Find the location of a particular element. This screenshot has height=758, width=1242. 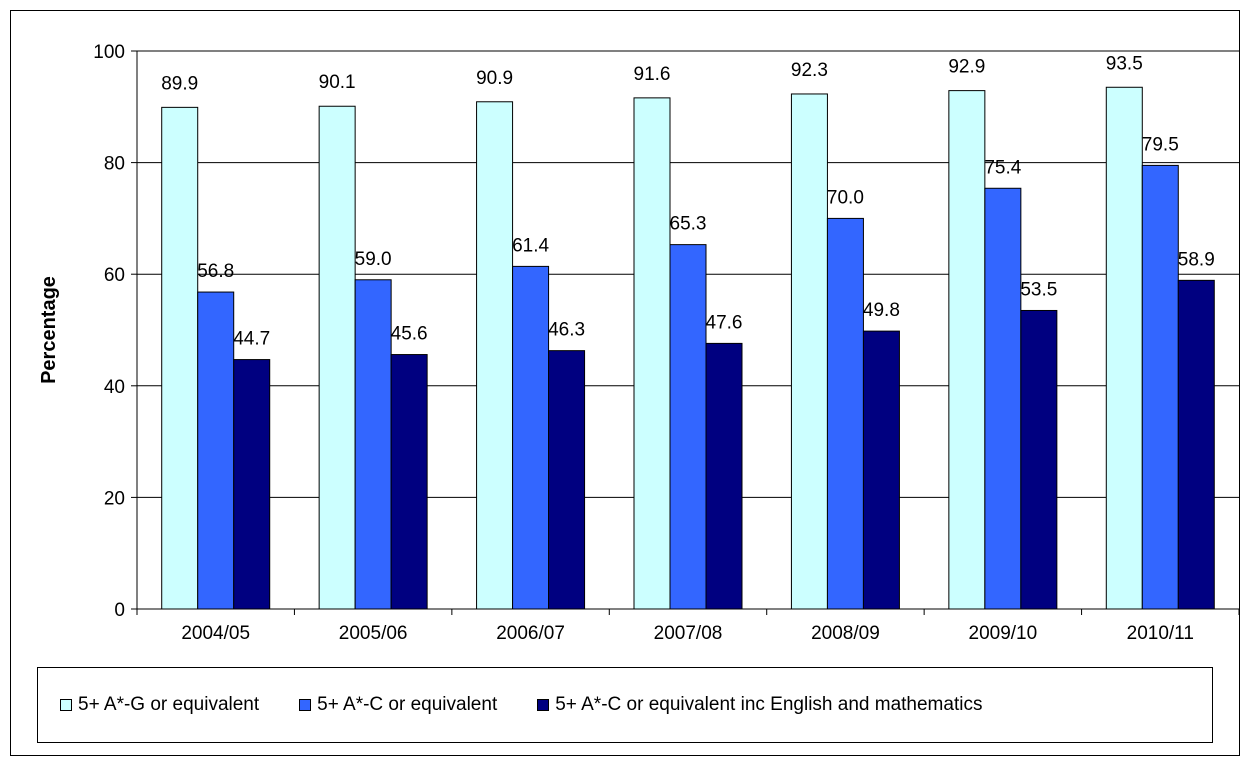

legend-swatch-a-g is located at coordinates (66, 705).